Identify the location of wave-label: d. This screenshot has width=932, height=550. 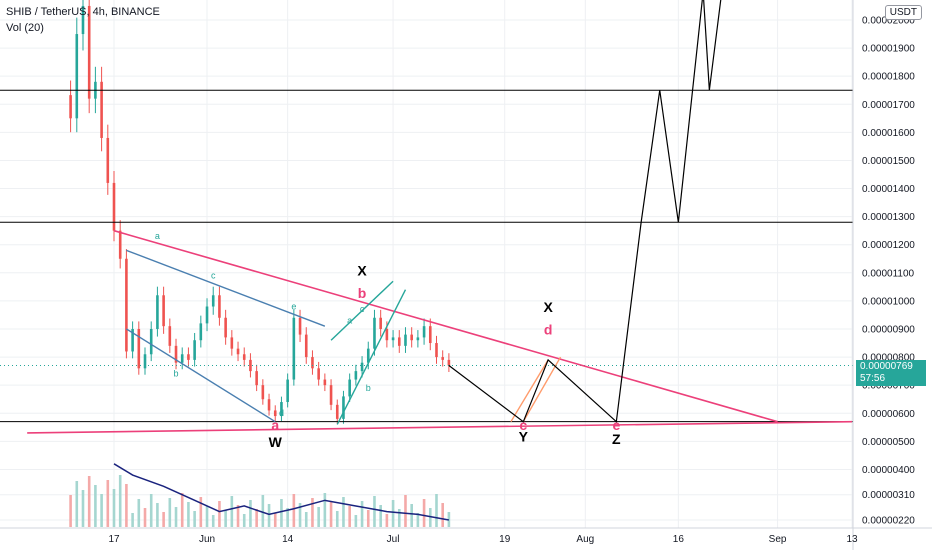
(548, 330).